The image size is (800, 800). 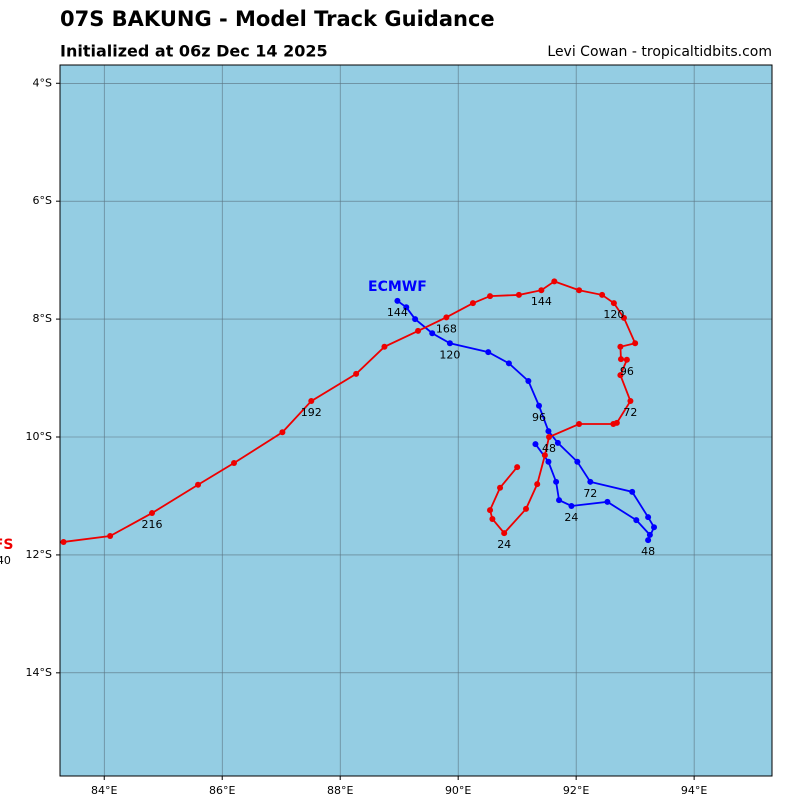 I want to click on hour-label: 216, so click(x=152, y=524).